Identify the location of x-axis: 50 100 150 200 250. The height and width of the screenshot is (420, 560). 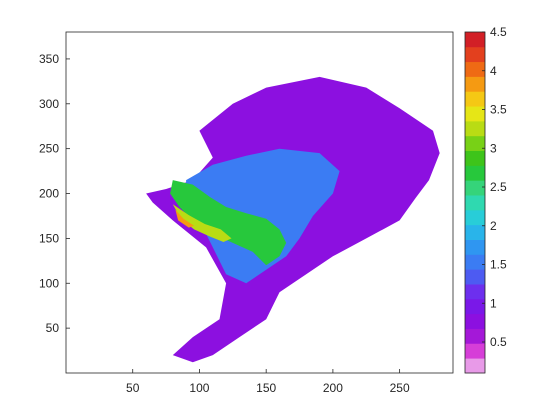
(268, 382).